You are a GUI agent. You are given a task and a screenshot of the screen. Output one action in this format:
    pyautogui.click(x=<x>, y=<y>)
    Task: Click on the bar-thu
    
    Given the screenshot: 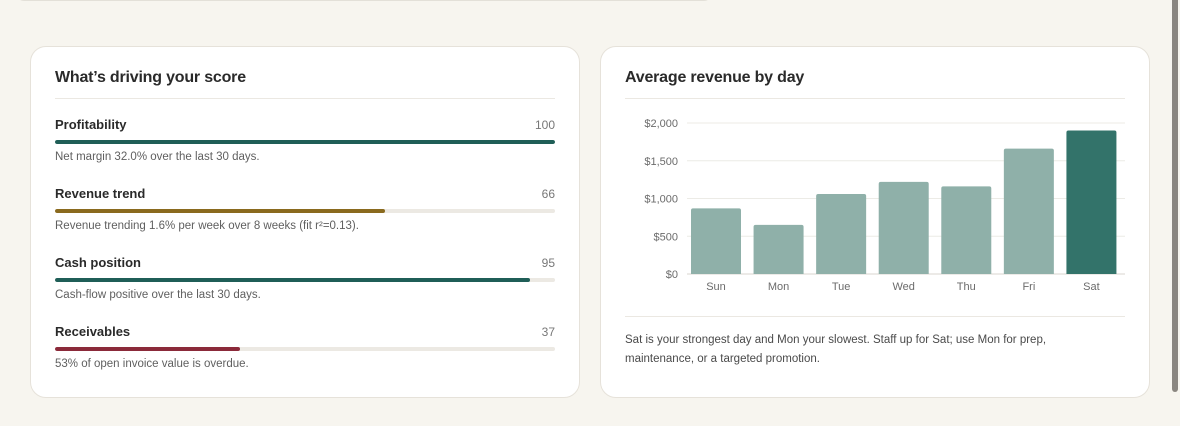 What is the action you would take?
    pyautogui.click(x=966, y=230)
    